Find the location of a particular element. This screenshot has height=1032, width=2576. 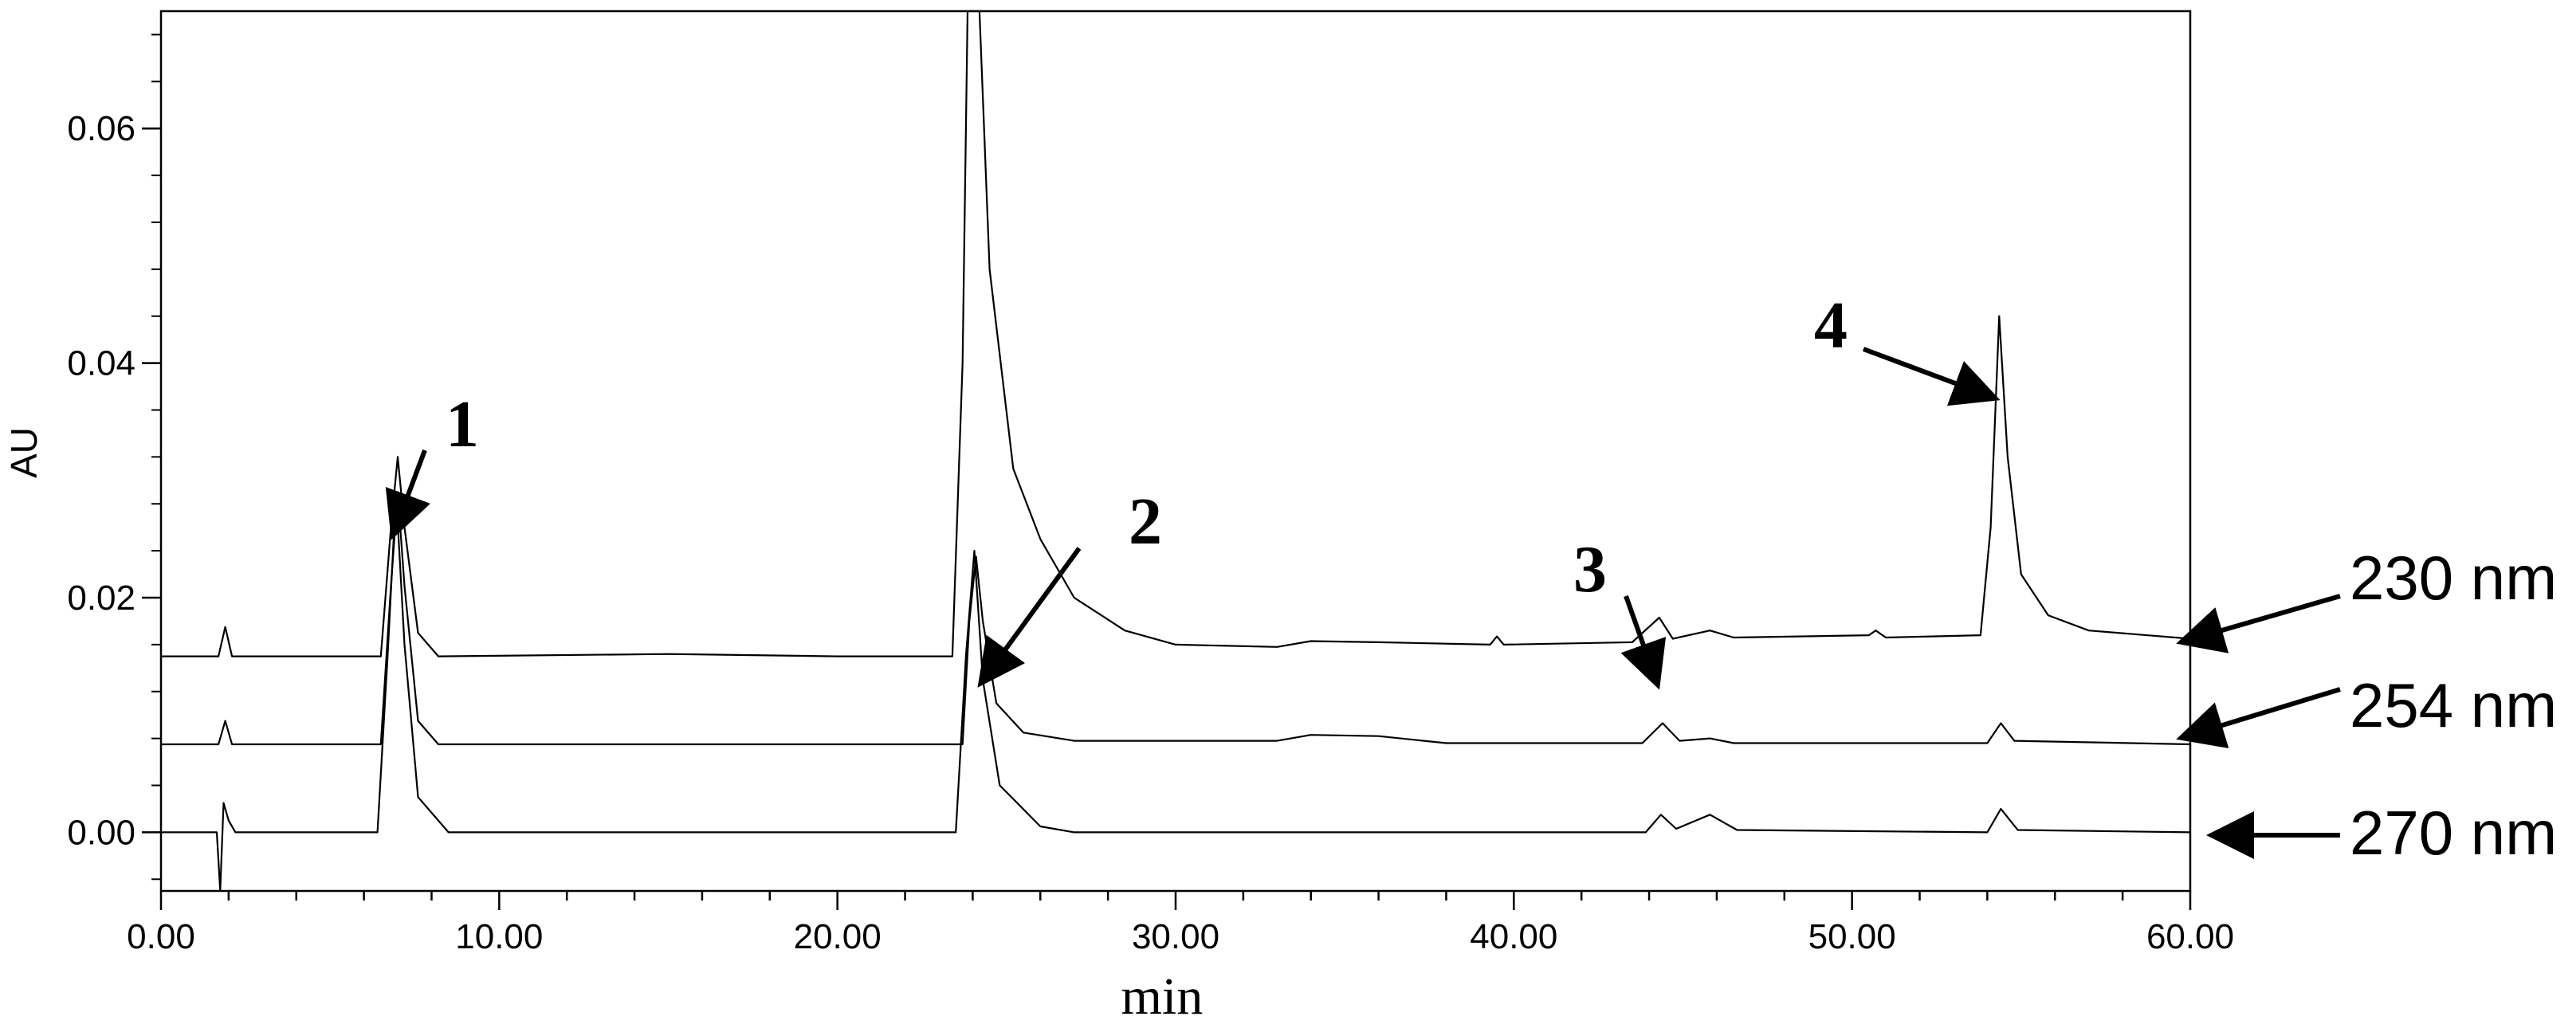

y-axis-title: AU is located at coordinates (24, 453).